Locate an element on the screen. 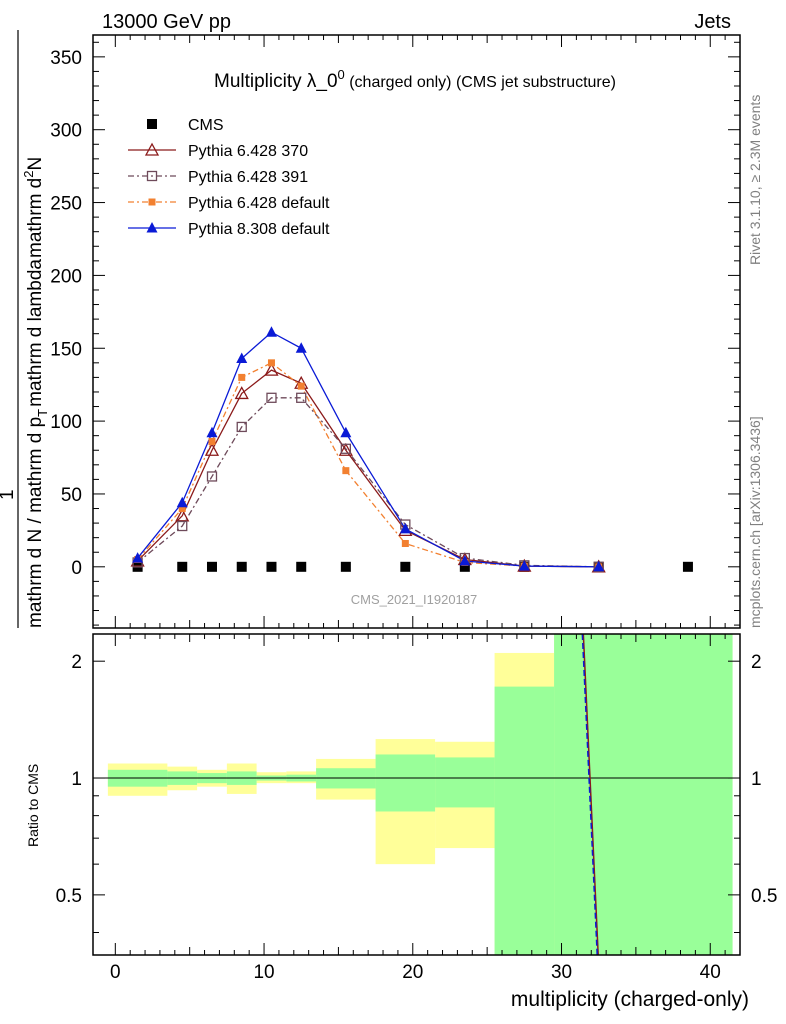 The image size is (786, 1024). ratio-line-red is located at coordinates (590, 794).